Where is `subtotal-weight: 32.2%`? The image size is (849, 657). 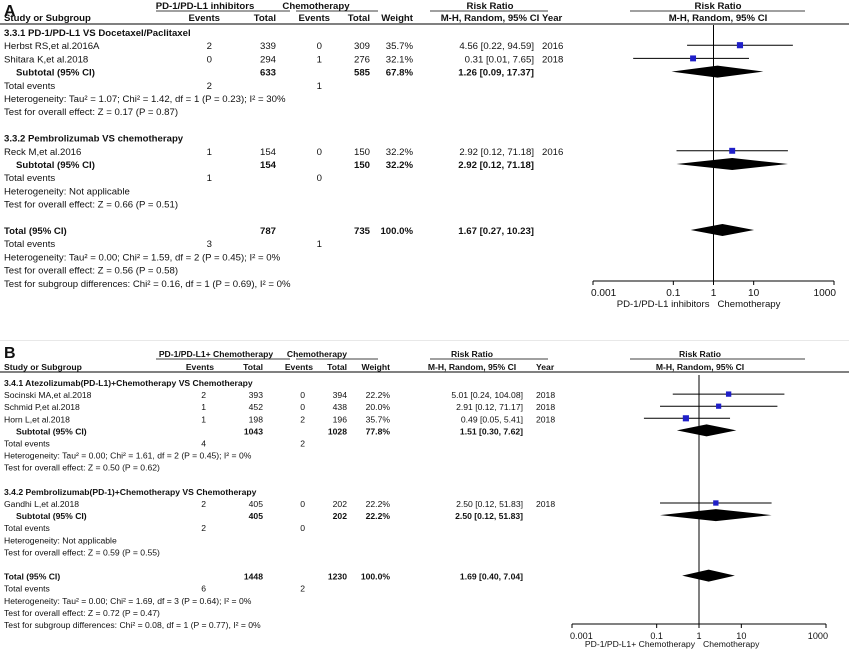
subtotal-weight: 32.2% is located at coordinates (400, 165).